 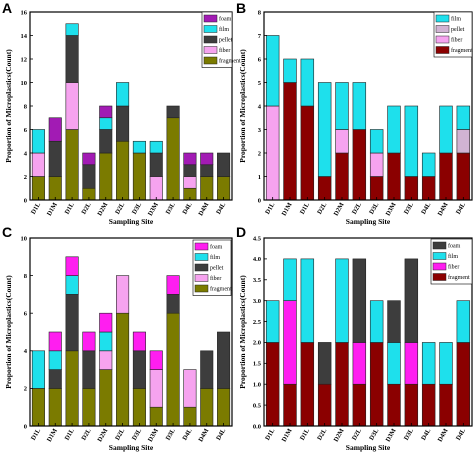 What do you see at coordinates (224, 50) in the screenshot?
I see `legend-label-fiber: fiber` at bounding box center [224, 50].